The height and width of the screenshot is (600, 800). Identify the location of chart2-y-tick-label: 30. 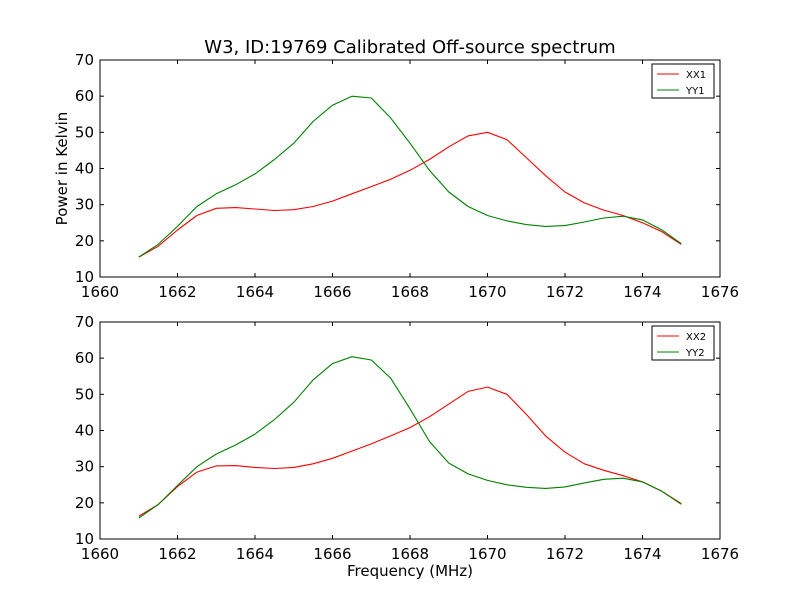
(84, 467).